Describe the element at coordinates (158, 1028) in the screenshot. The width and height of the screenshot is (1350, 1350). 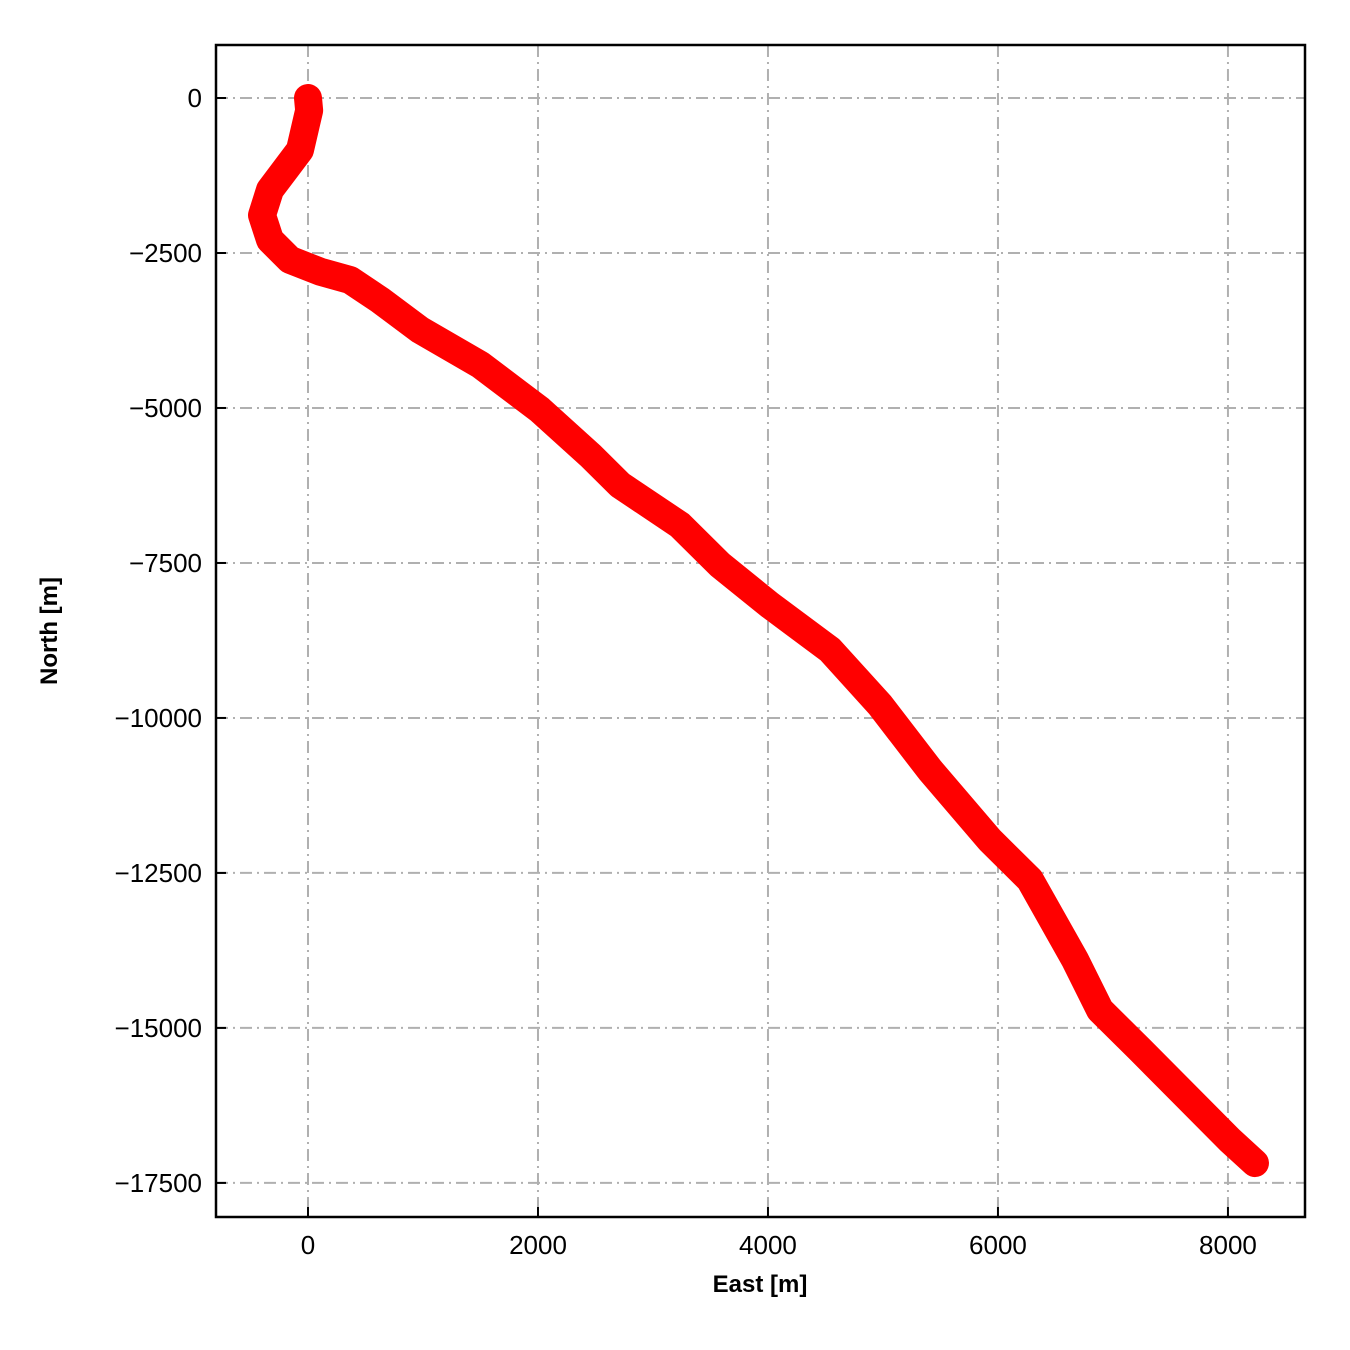
I see `y-tick-label: −15000` at that location.